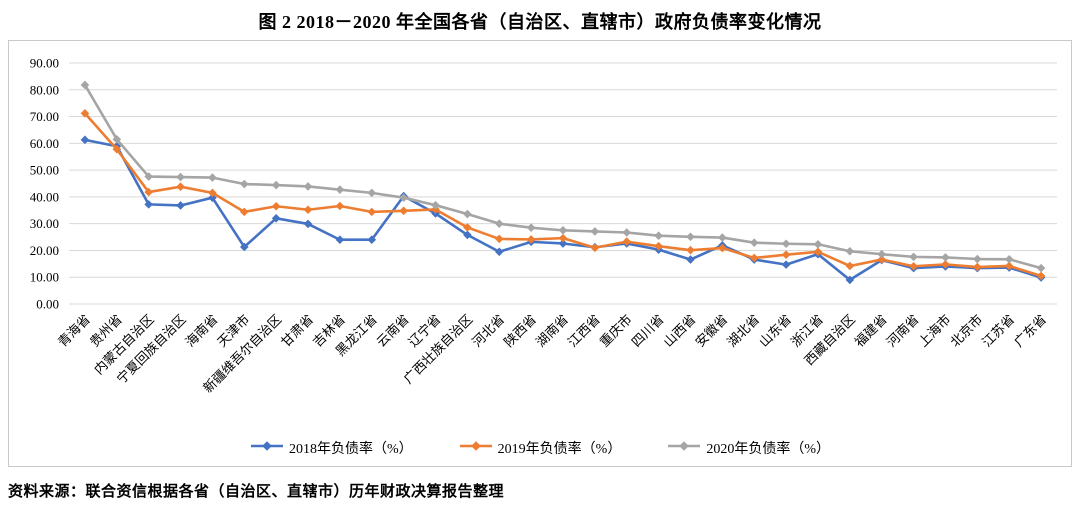 This screenshot has height=506, width=1080. Describe the element at coordinates (267, 448) in the screenshot. I see `legend-marker-2018-icon` at that location.